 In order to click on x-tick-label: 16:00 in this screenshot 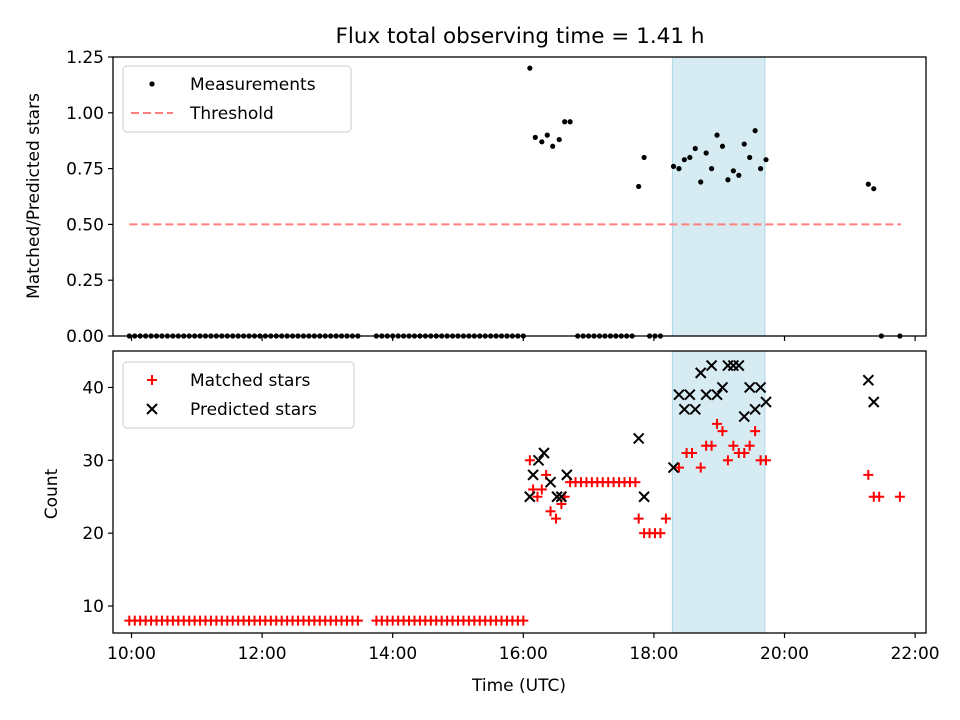, I will do `click(523, 654)`.